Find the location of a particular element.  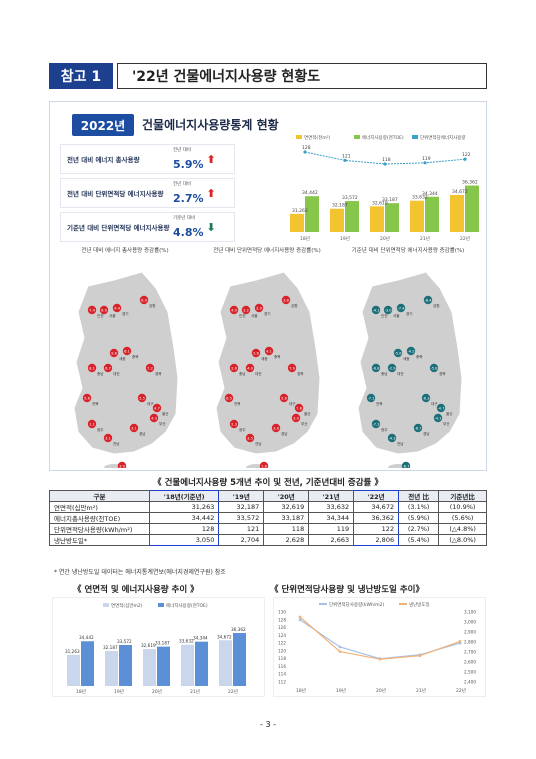

header-cell: '19년 is located at coordinates (241, 496).